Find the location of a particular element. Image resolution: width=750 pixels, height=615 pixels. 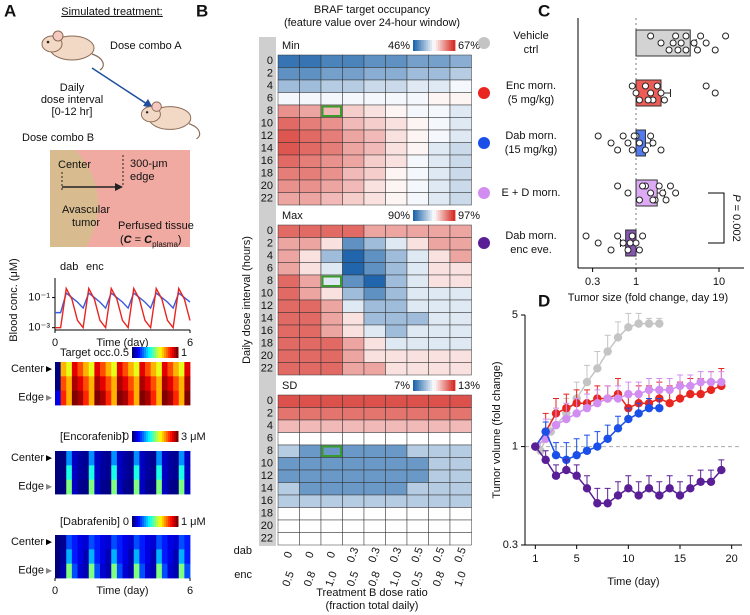

line is located at coordinates (628, 475).